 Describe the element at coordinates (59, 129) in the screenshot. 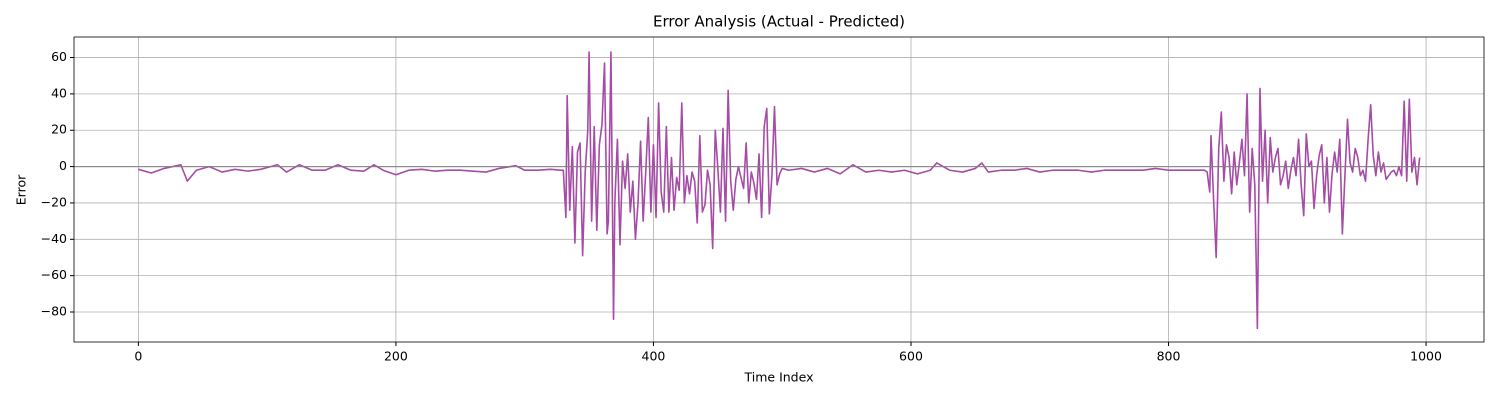

I see `y-tick-label: 20` at that location.